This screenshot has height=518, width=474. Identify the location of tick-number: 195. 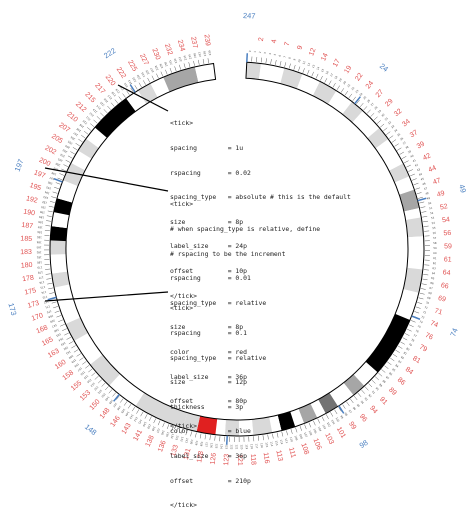
(48, 187).